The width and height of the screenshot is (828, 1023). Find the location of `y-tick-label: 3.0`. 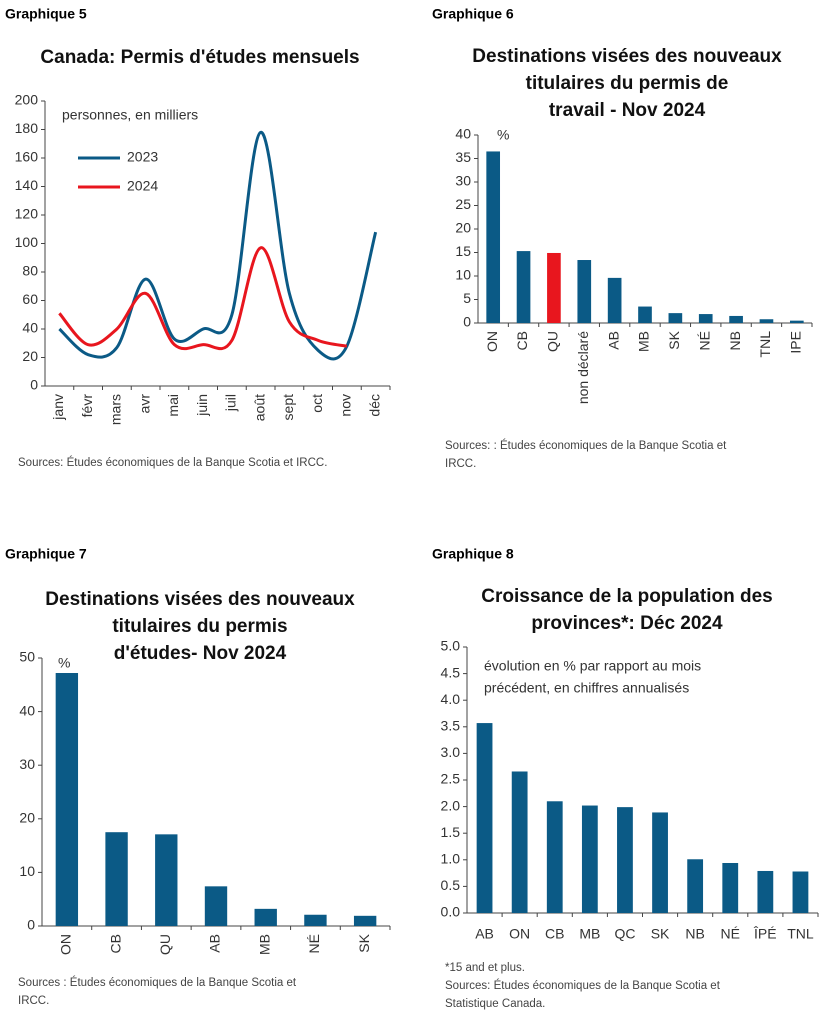

y-tick-label: 3.0 is located at coordinates (451, 752).